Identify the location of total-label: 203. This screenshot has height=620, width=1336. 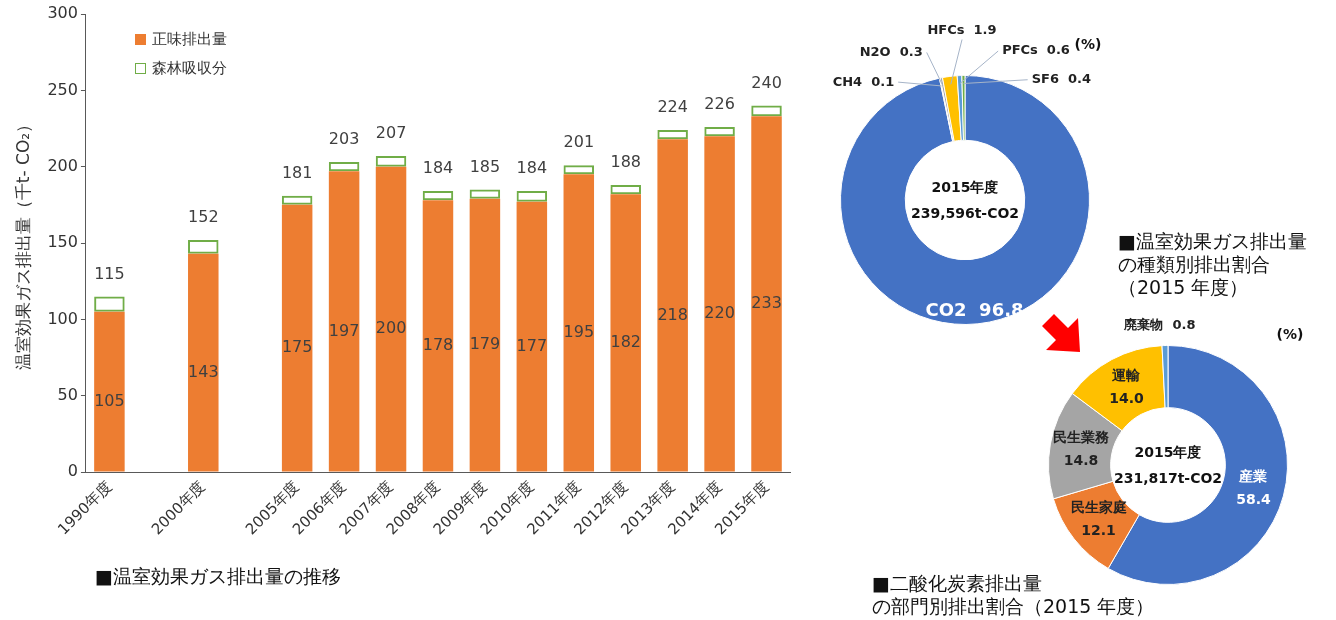
(344, 139).